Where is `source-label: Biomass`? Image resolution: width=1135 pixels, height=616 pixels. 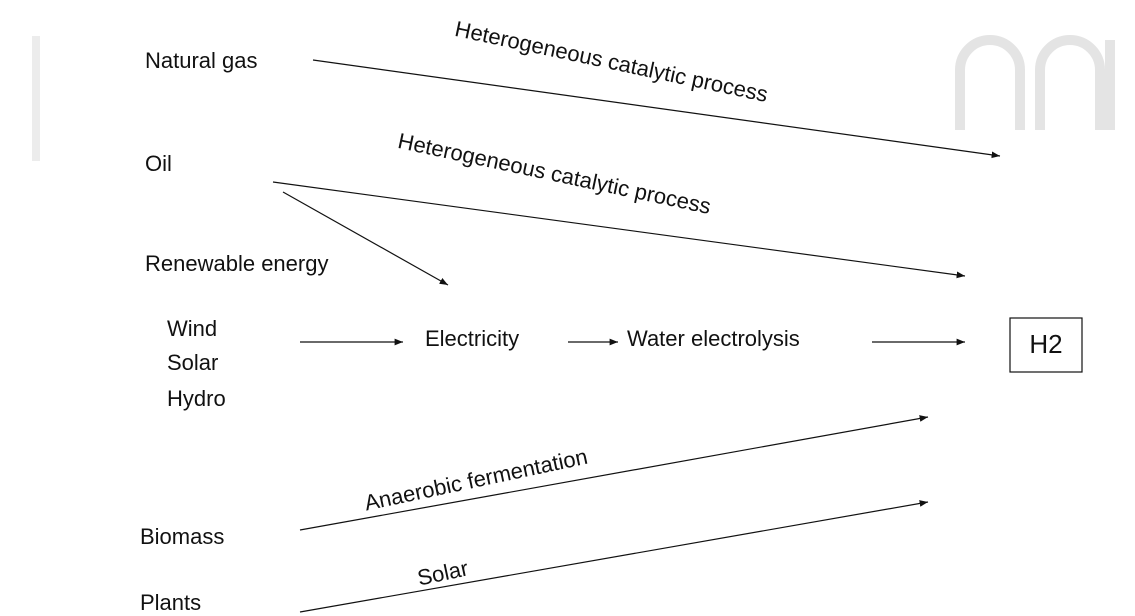 source-label: Biomass is located at coordinates (182, 536).